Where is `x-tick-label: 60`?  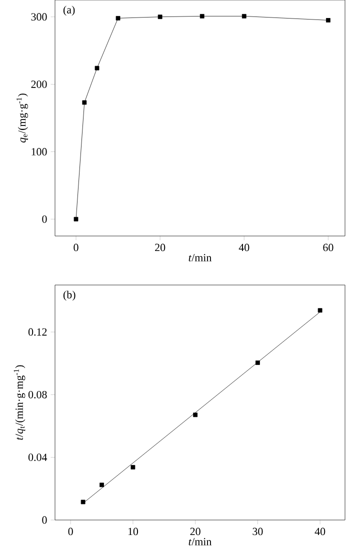 x-tick-label: 60 is located at coordinates (328, 248).